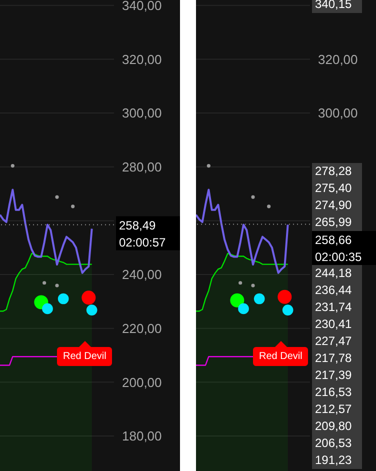 Image resolution: width=376 pixels, height=471 pixels. Describe the element at coordinates (142, 234) in the screenshot. I see `ref-line-label: 258,49 02:00:57` at that location.